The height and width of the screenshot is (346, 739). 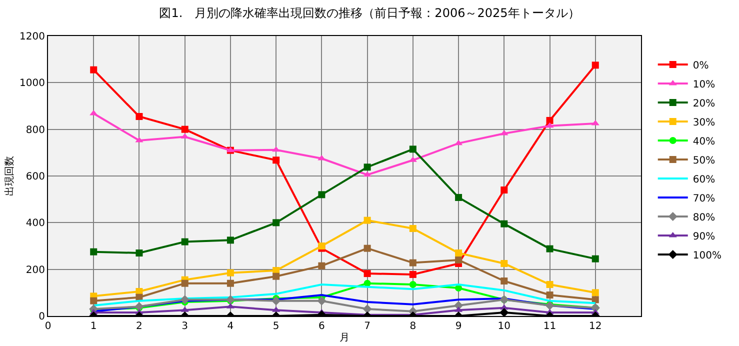 What do you see at coordinates (704, 218) in the screenshot?
I see `legend-label: 80%` at bounding box center [704, 218].